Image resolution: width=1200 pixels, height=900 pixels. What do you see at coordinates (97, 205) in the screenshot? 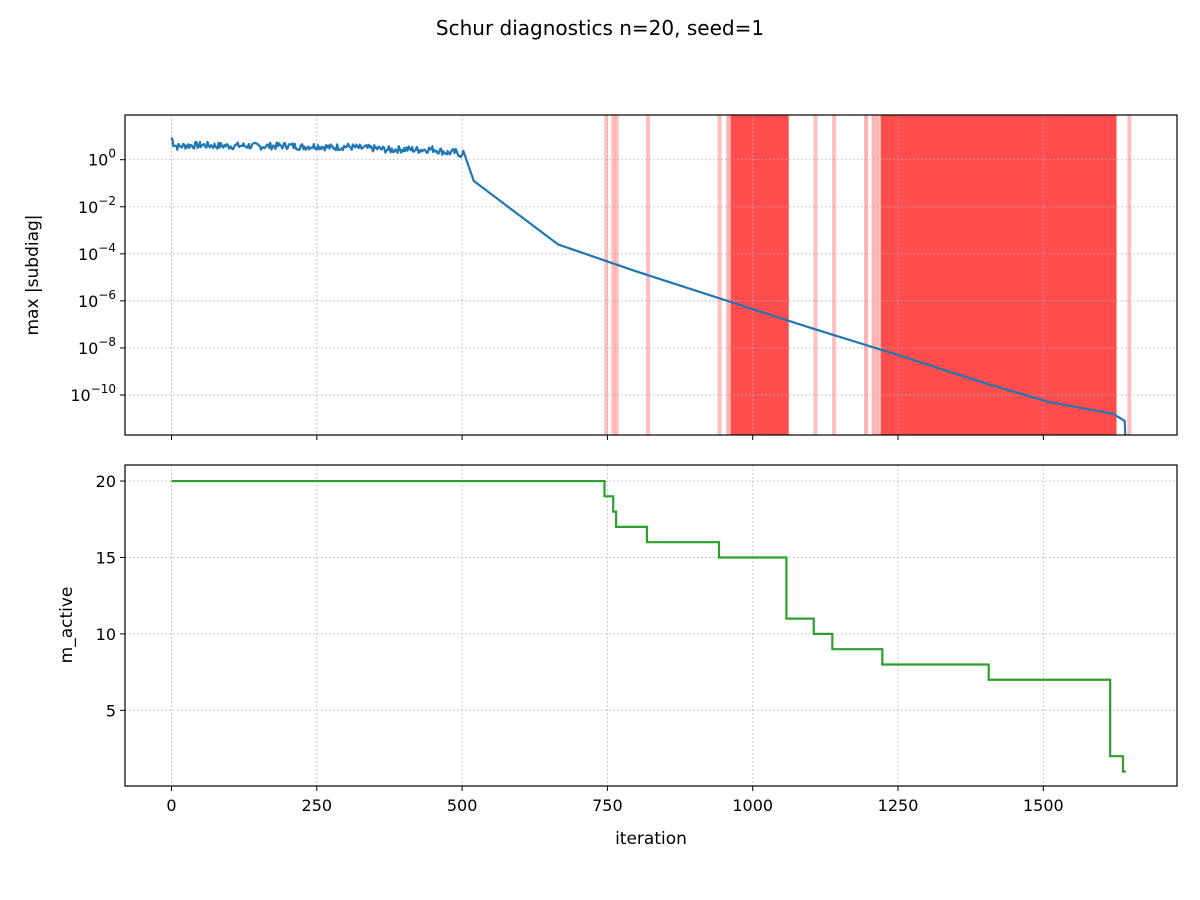
I see `y-tick-label: 10⁻²` at bounding box center [97, 205].